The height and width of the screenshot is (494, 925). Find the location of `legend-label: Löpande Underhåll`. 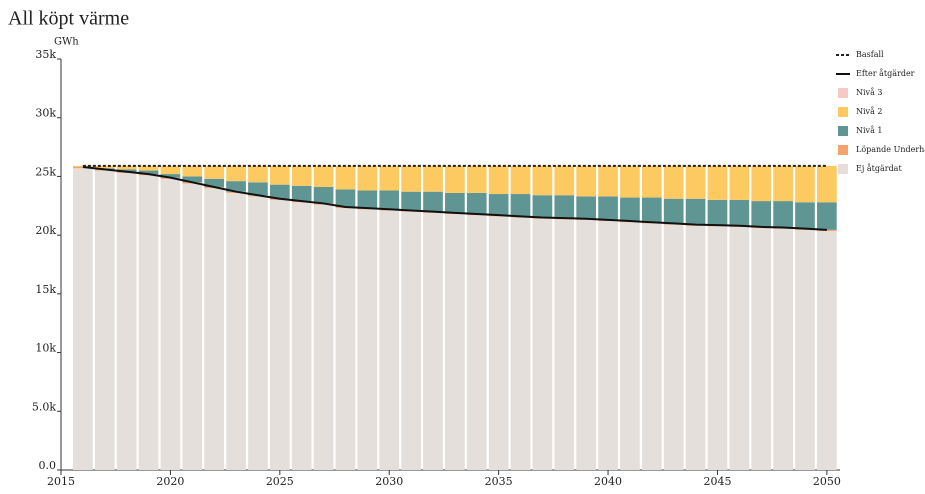

legend-label: Löpande Underhåll is located at coordinates (890, 149).